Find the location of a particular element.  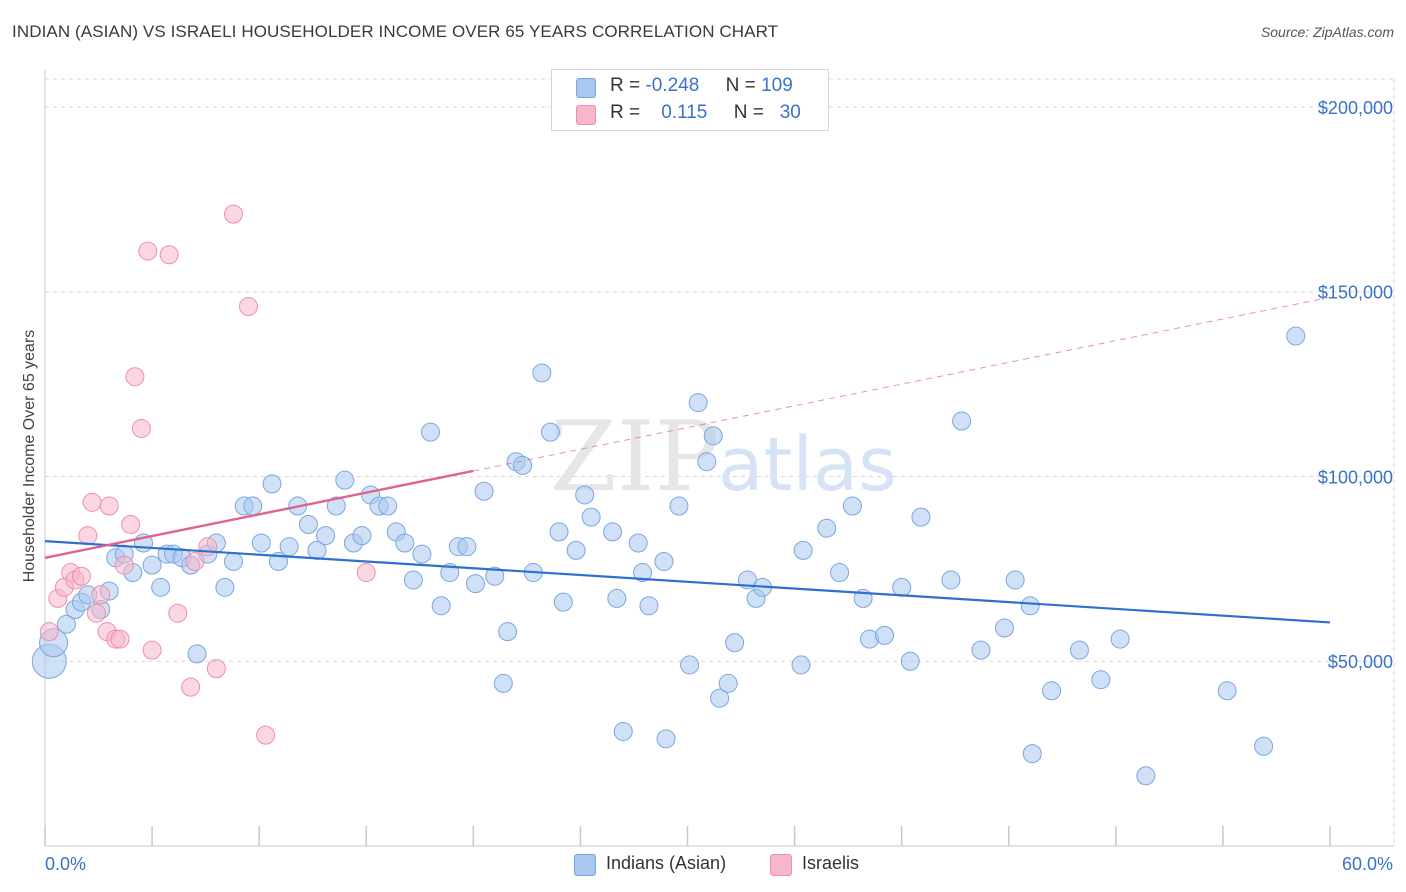

source-label: Source: ZipAtlas.com is located at coordinates (1327, 32).